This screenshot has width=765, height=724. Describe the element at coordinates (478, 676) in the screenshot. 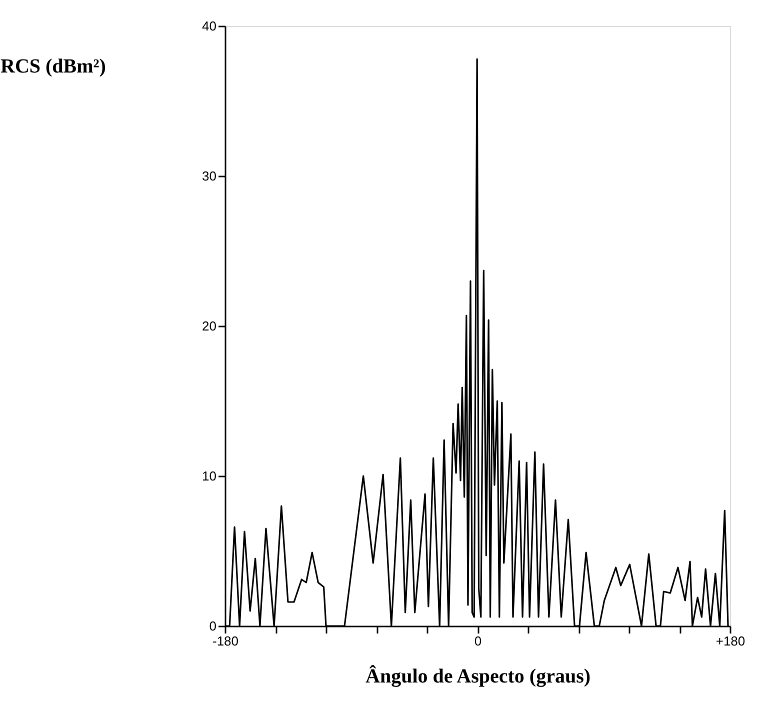

I see `x-axis-title: Ângulo de Aspecto (graus)` at that location.